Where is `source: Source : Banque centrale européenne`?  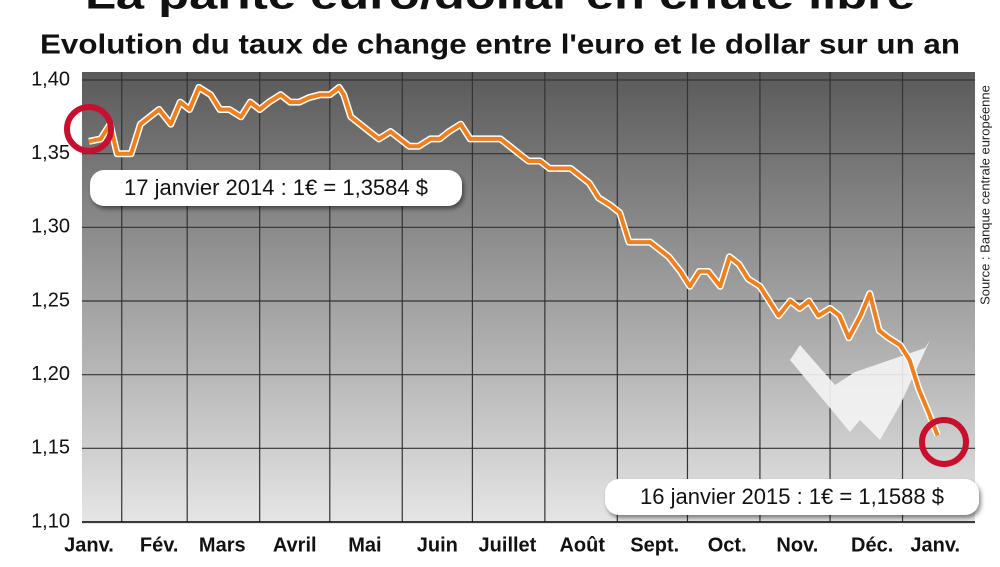 source: Source : Banque centrale européenne is located at coordinates (984, 195).